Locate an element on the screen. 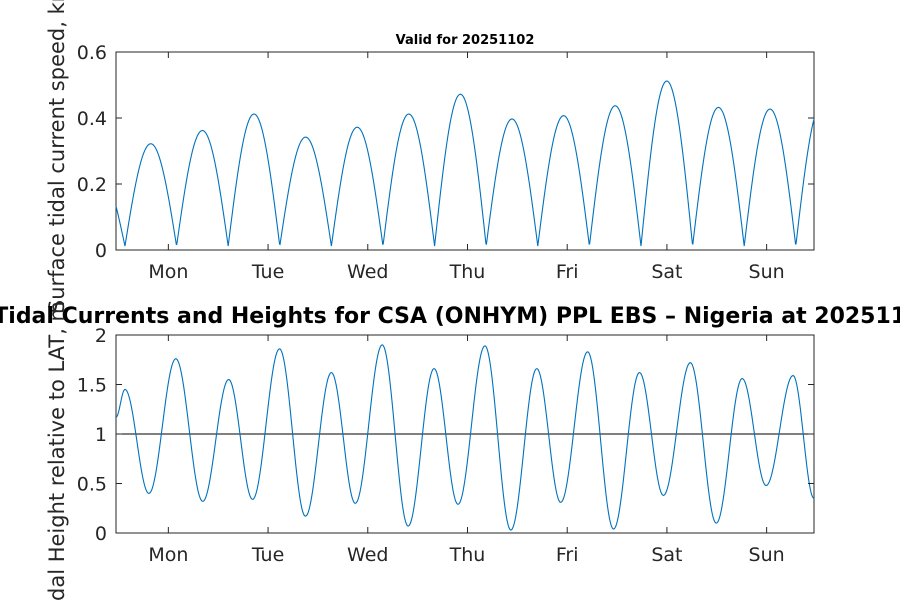 This screenshot has width=900, height=600. ytick-label: 0.4 is located at coordinates (92, 119).